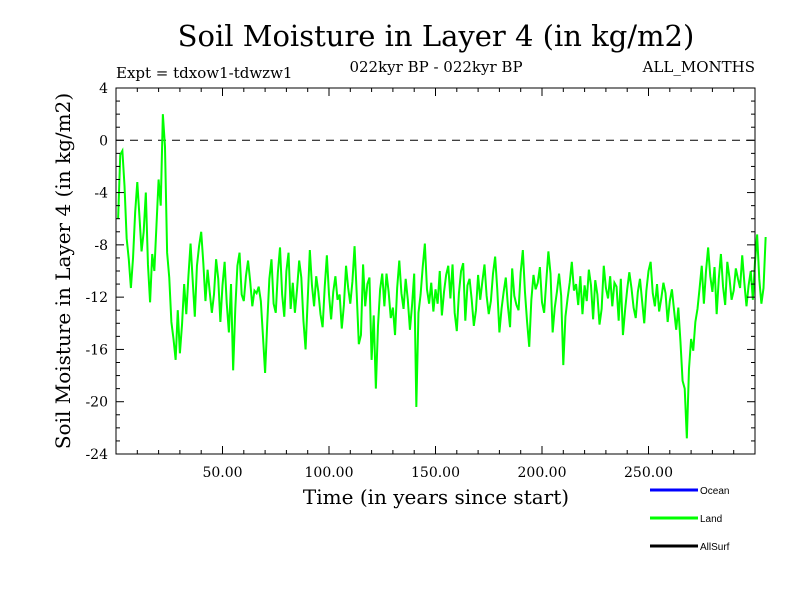 The image size is (800, 600). What do you see at coordinates (690, 519) in the screenshot?
I see `legend: Ocean Land AllSurf` at bounding box center [690, 519].